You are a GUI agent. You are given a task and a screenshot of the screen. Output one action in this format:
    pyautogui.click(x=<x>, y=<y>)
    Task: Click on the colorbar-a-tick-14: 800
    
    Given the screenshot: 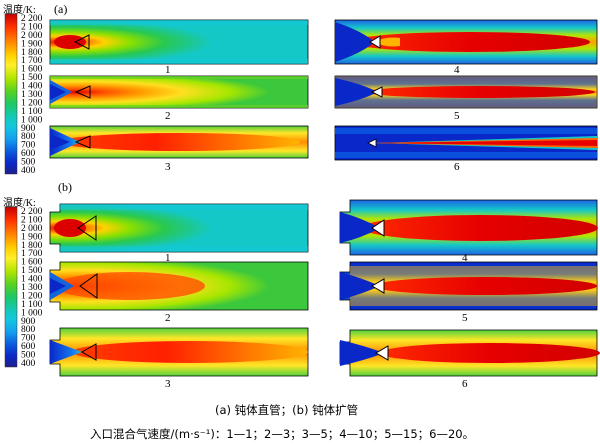 What is the action you would take?
    pyautogui.click(x=28, y=137)
    